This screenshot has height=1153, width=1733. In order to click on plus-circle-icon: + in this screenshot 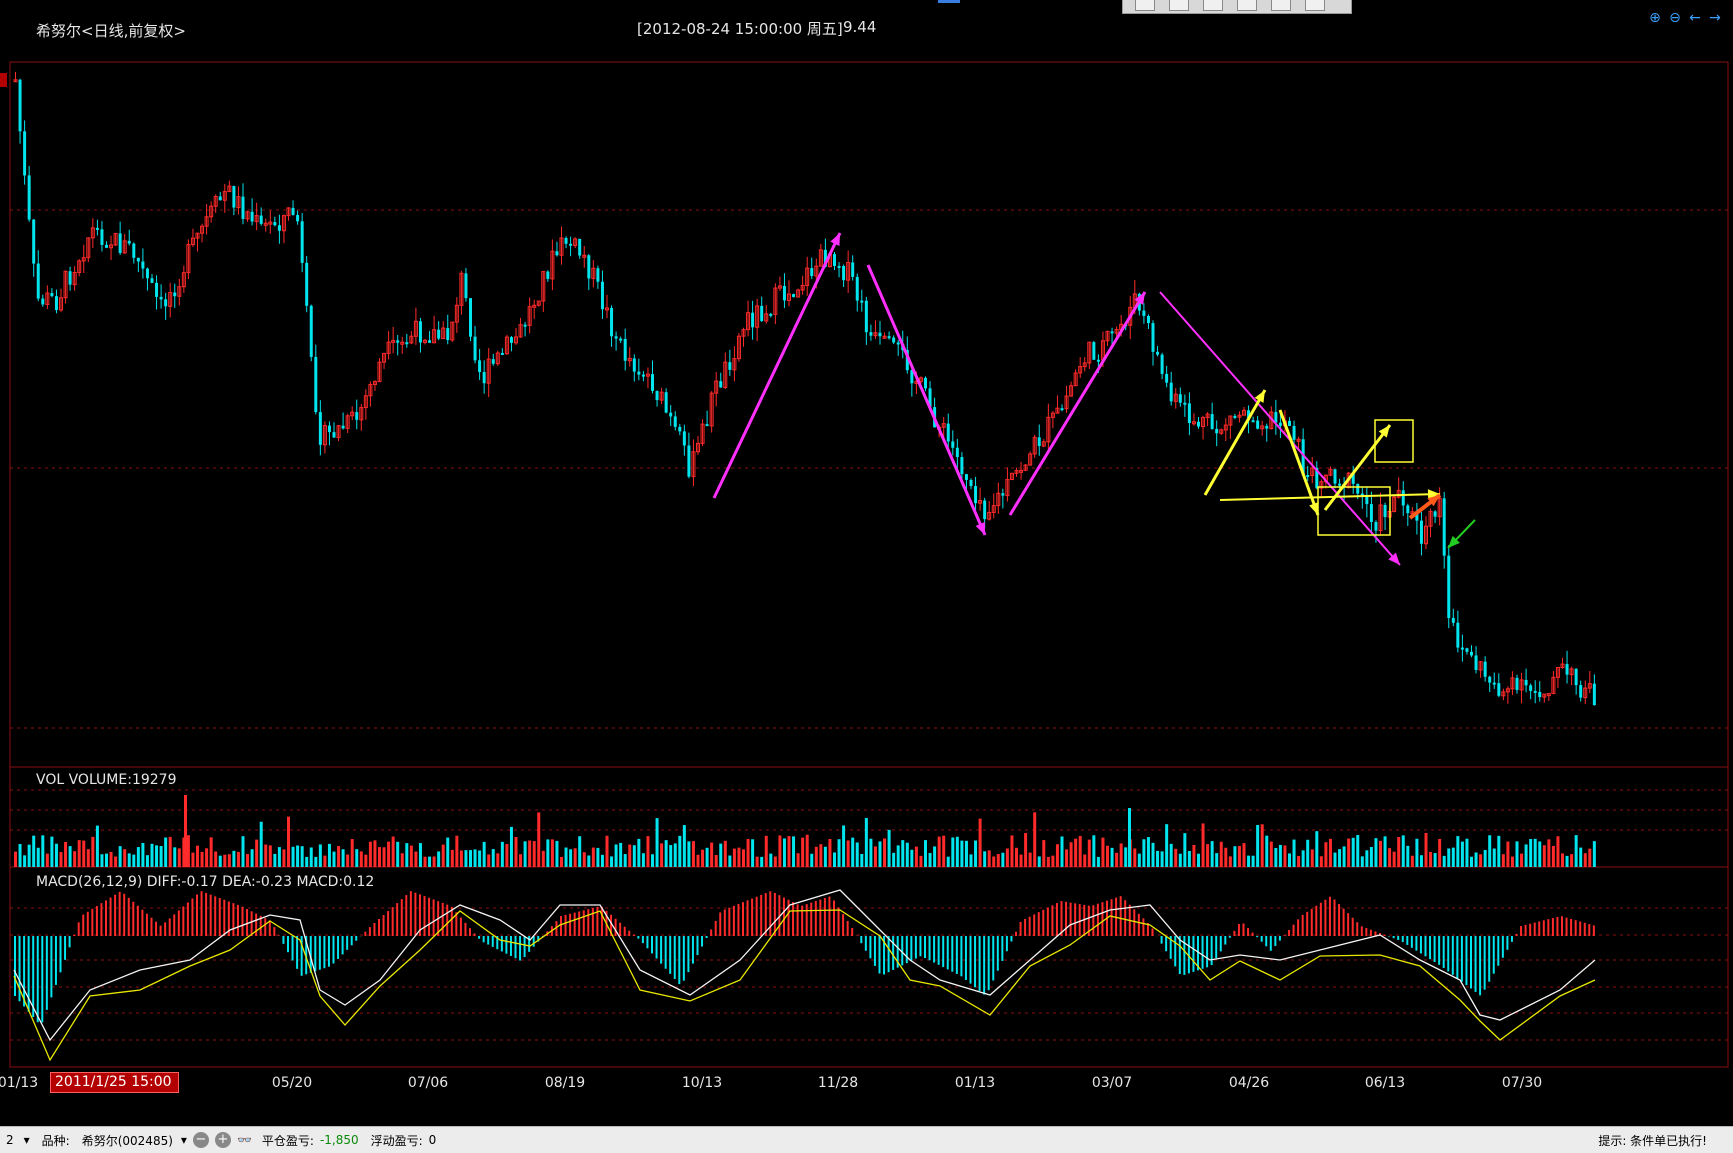, I will do `click(222, 1140)`.